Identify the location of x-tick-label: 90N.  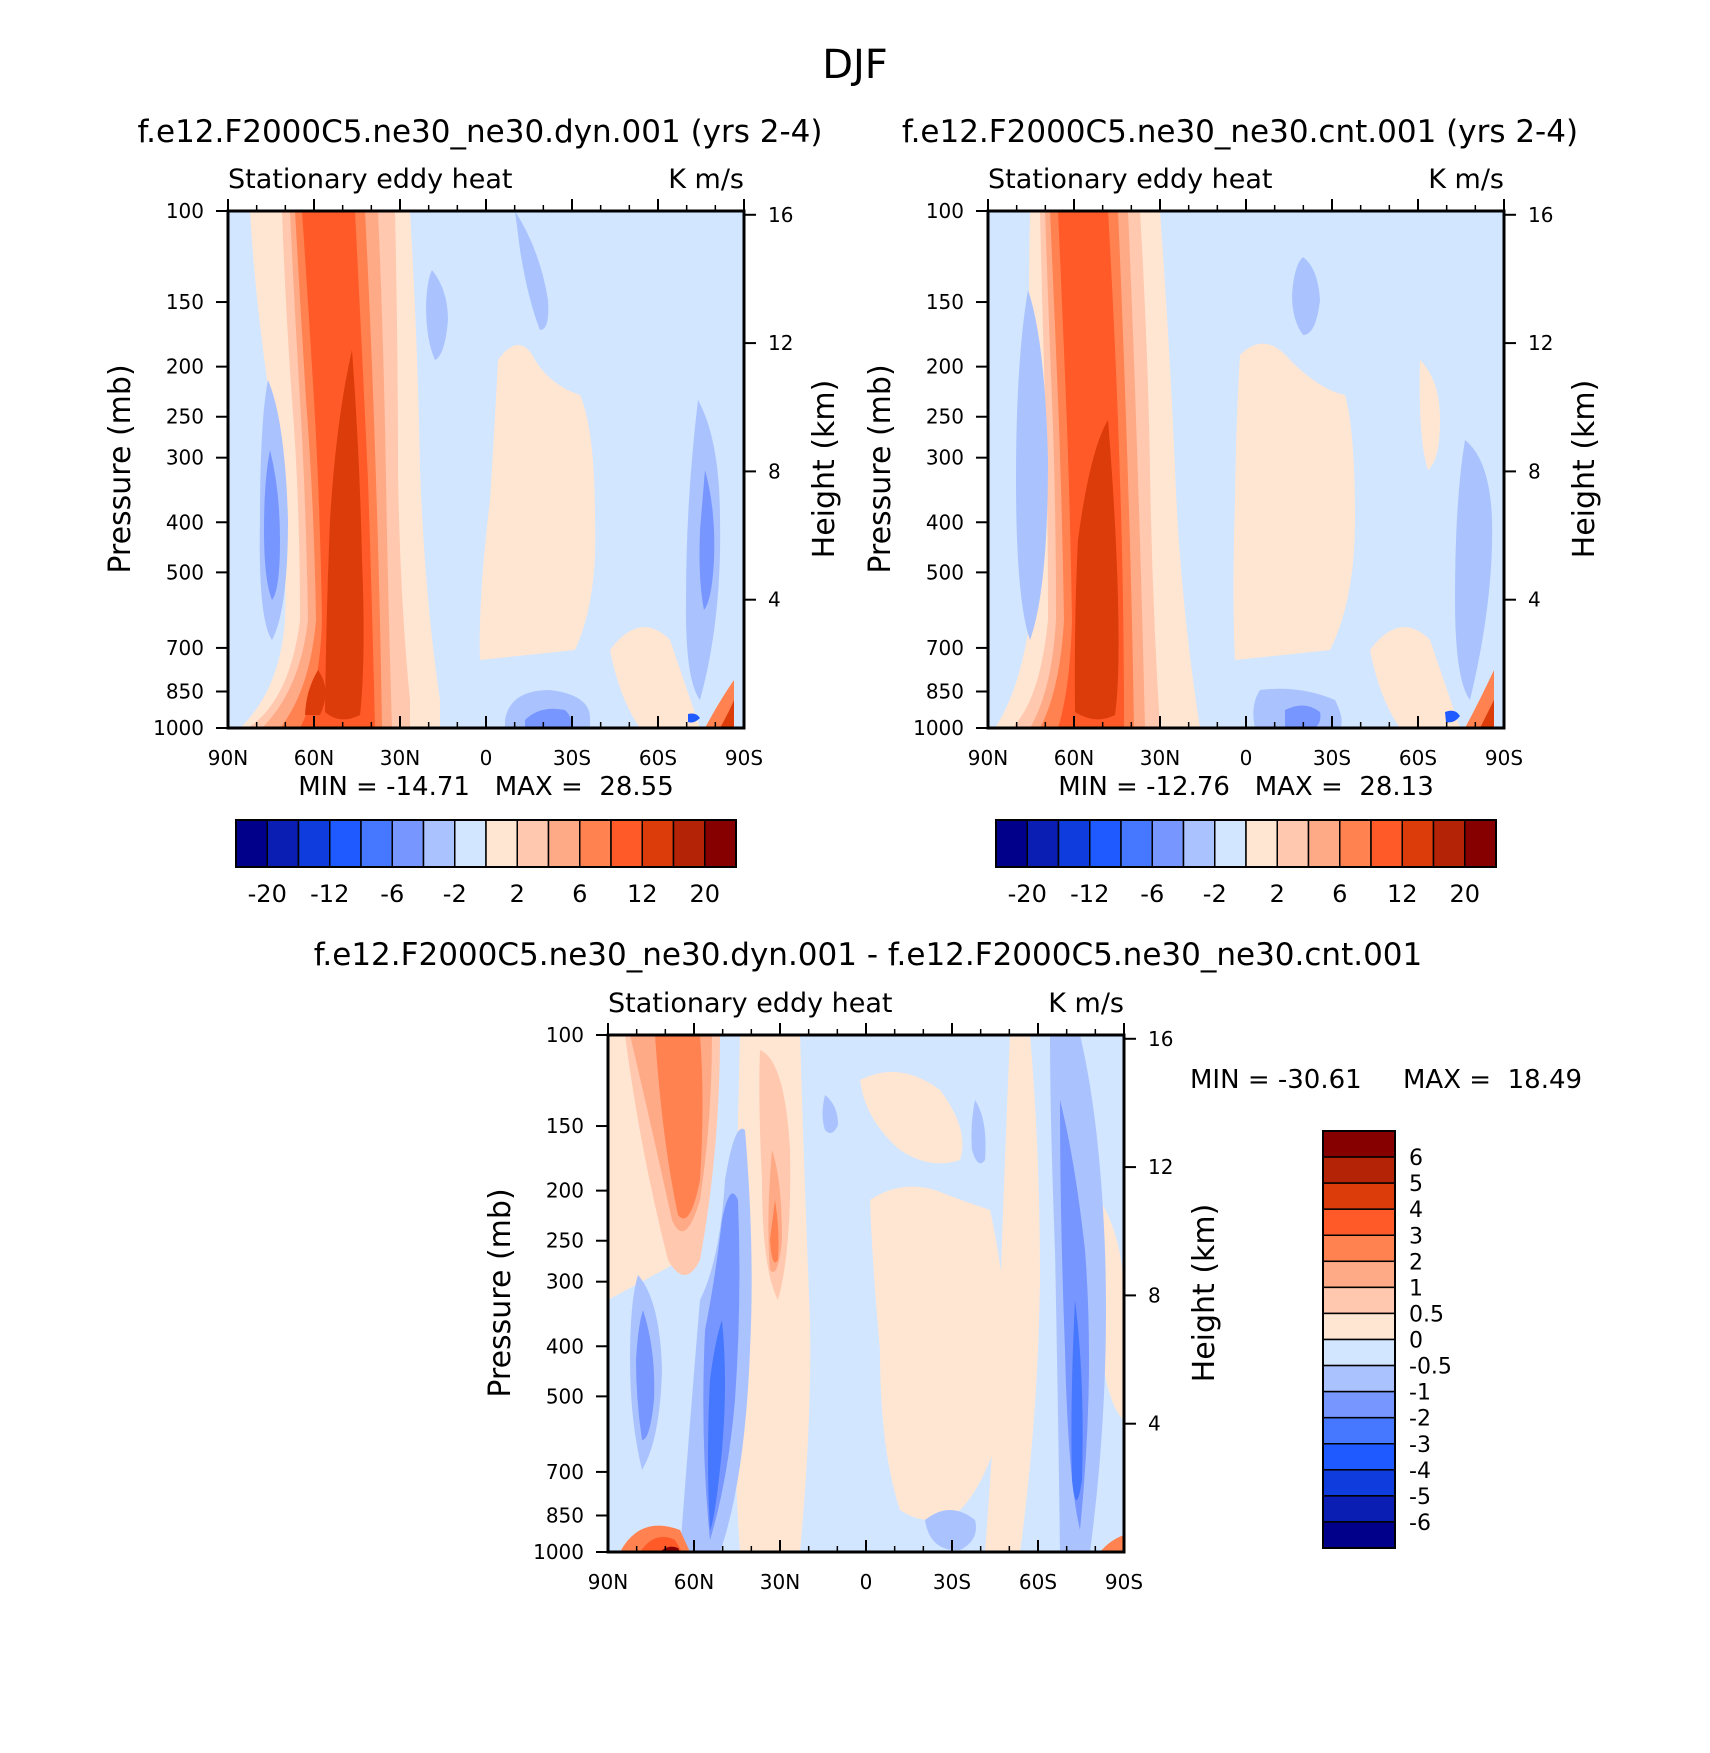
(228, 758).